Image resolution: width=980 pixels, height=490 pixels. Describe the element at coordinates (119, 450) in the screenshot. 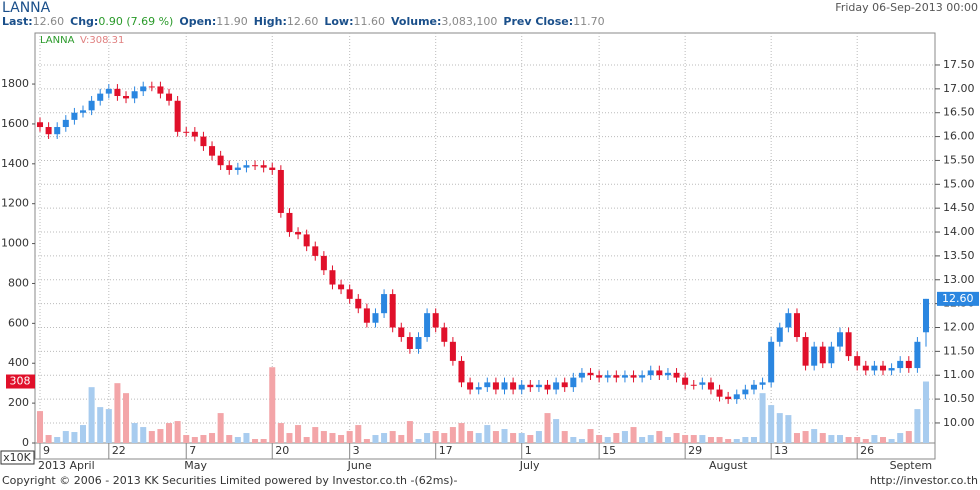

I see `x-tick-label: 22` at that location.